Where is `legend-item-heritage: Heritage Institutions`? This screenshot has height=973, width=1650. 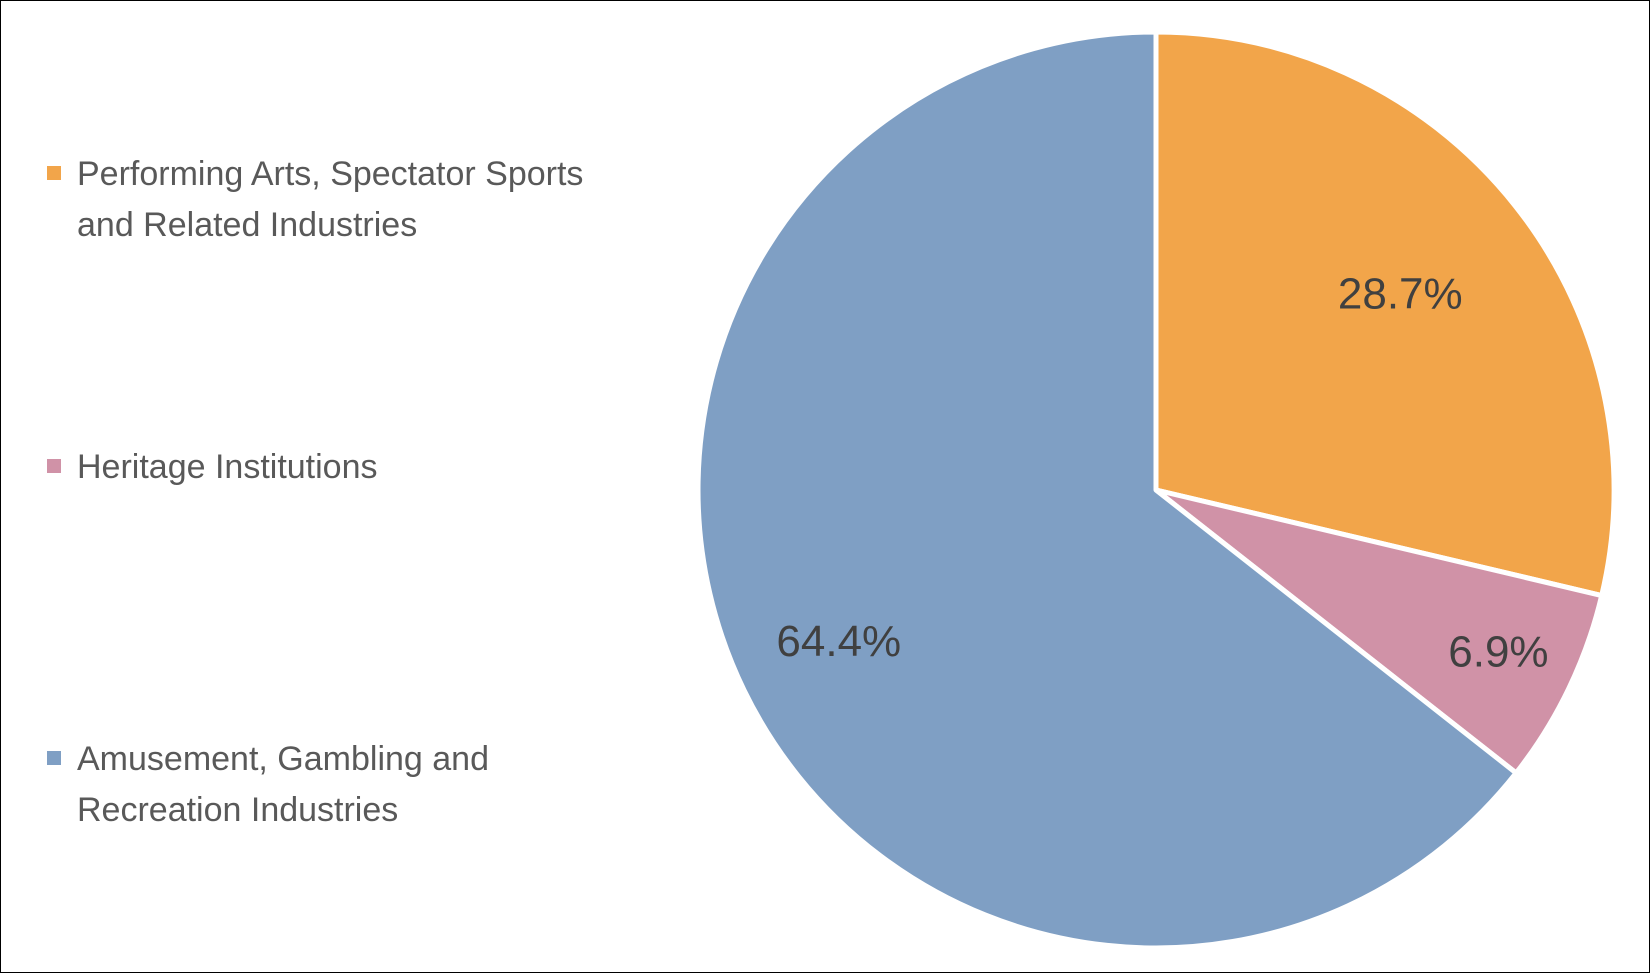 legend-item-heritage: Heritage Institutions is located at coordinates (347, 467).